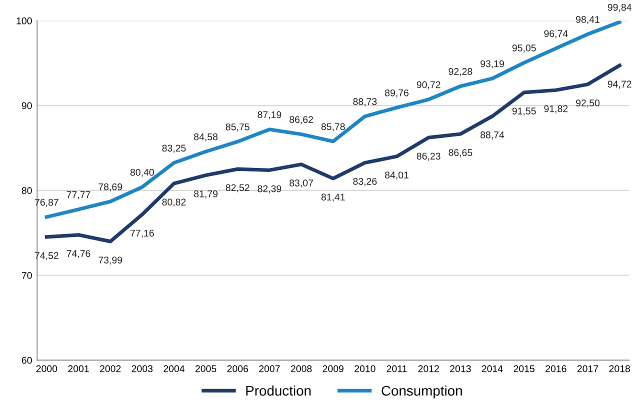  I want to click on data-label: 78,69, so click(110, 187).